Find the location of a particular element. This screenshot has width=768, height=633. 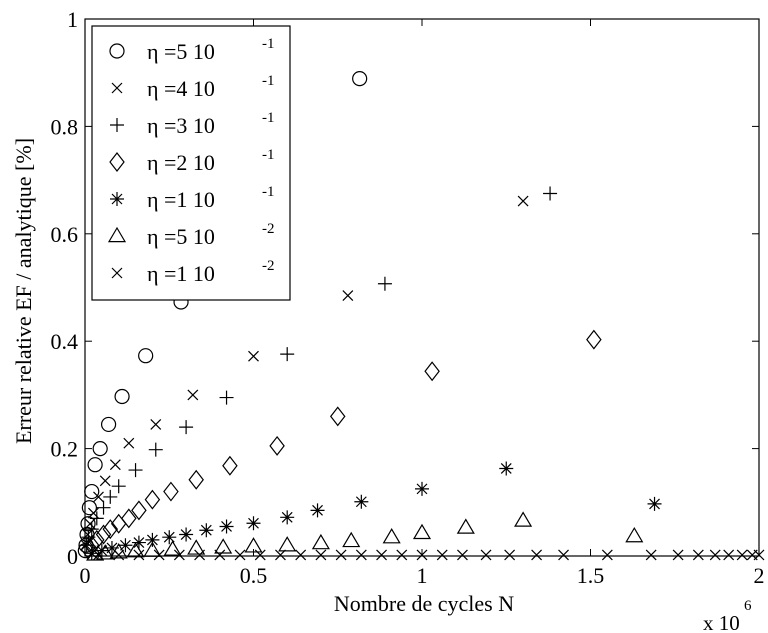

y-tick-label: 0.2 is located at coordinates (65, 449).